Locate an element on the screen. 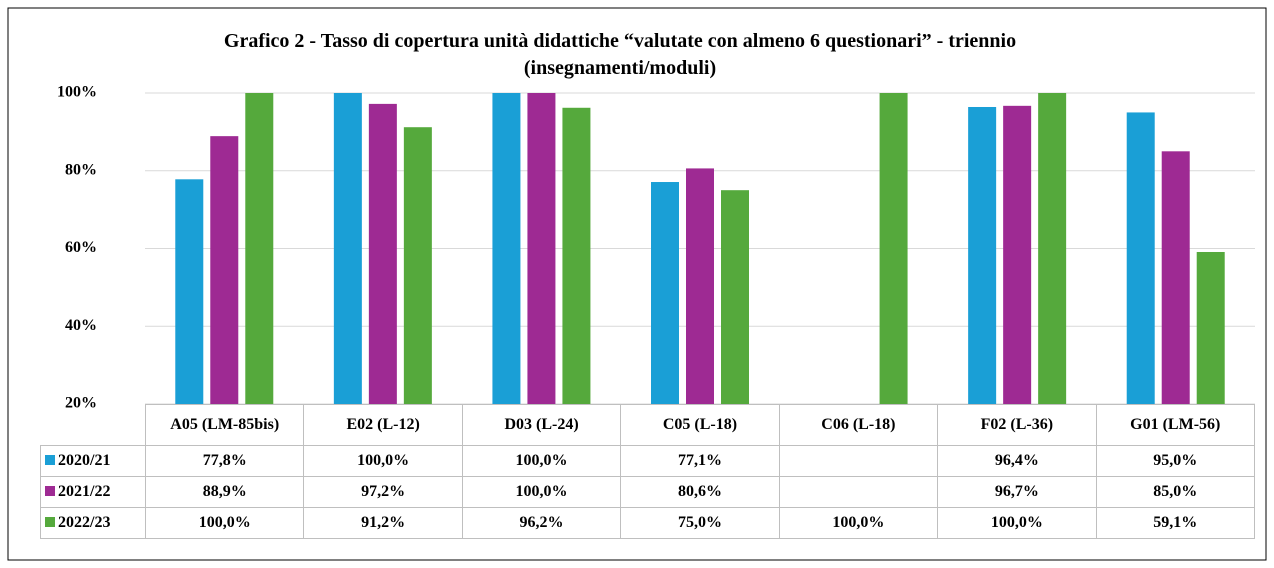 The image size is (1274, 568). legend-entry: 2020/21 is located at coordinates (93, 461).